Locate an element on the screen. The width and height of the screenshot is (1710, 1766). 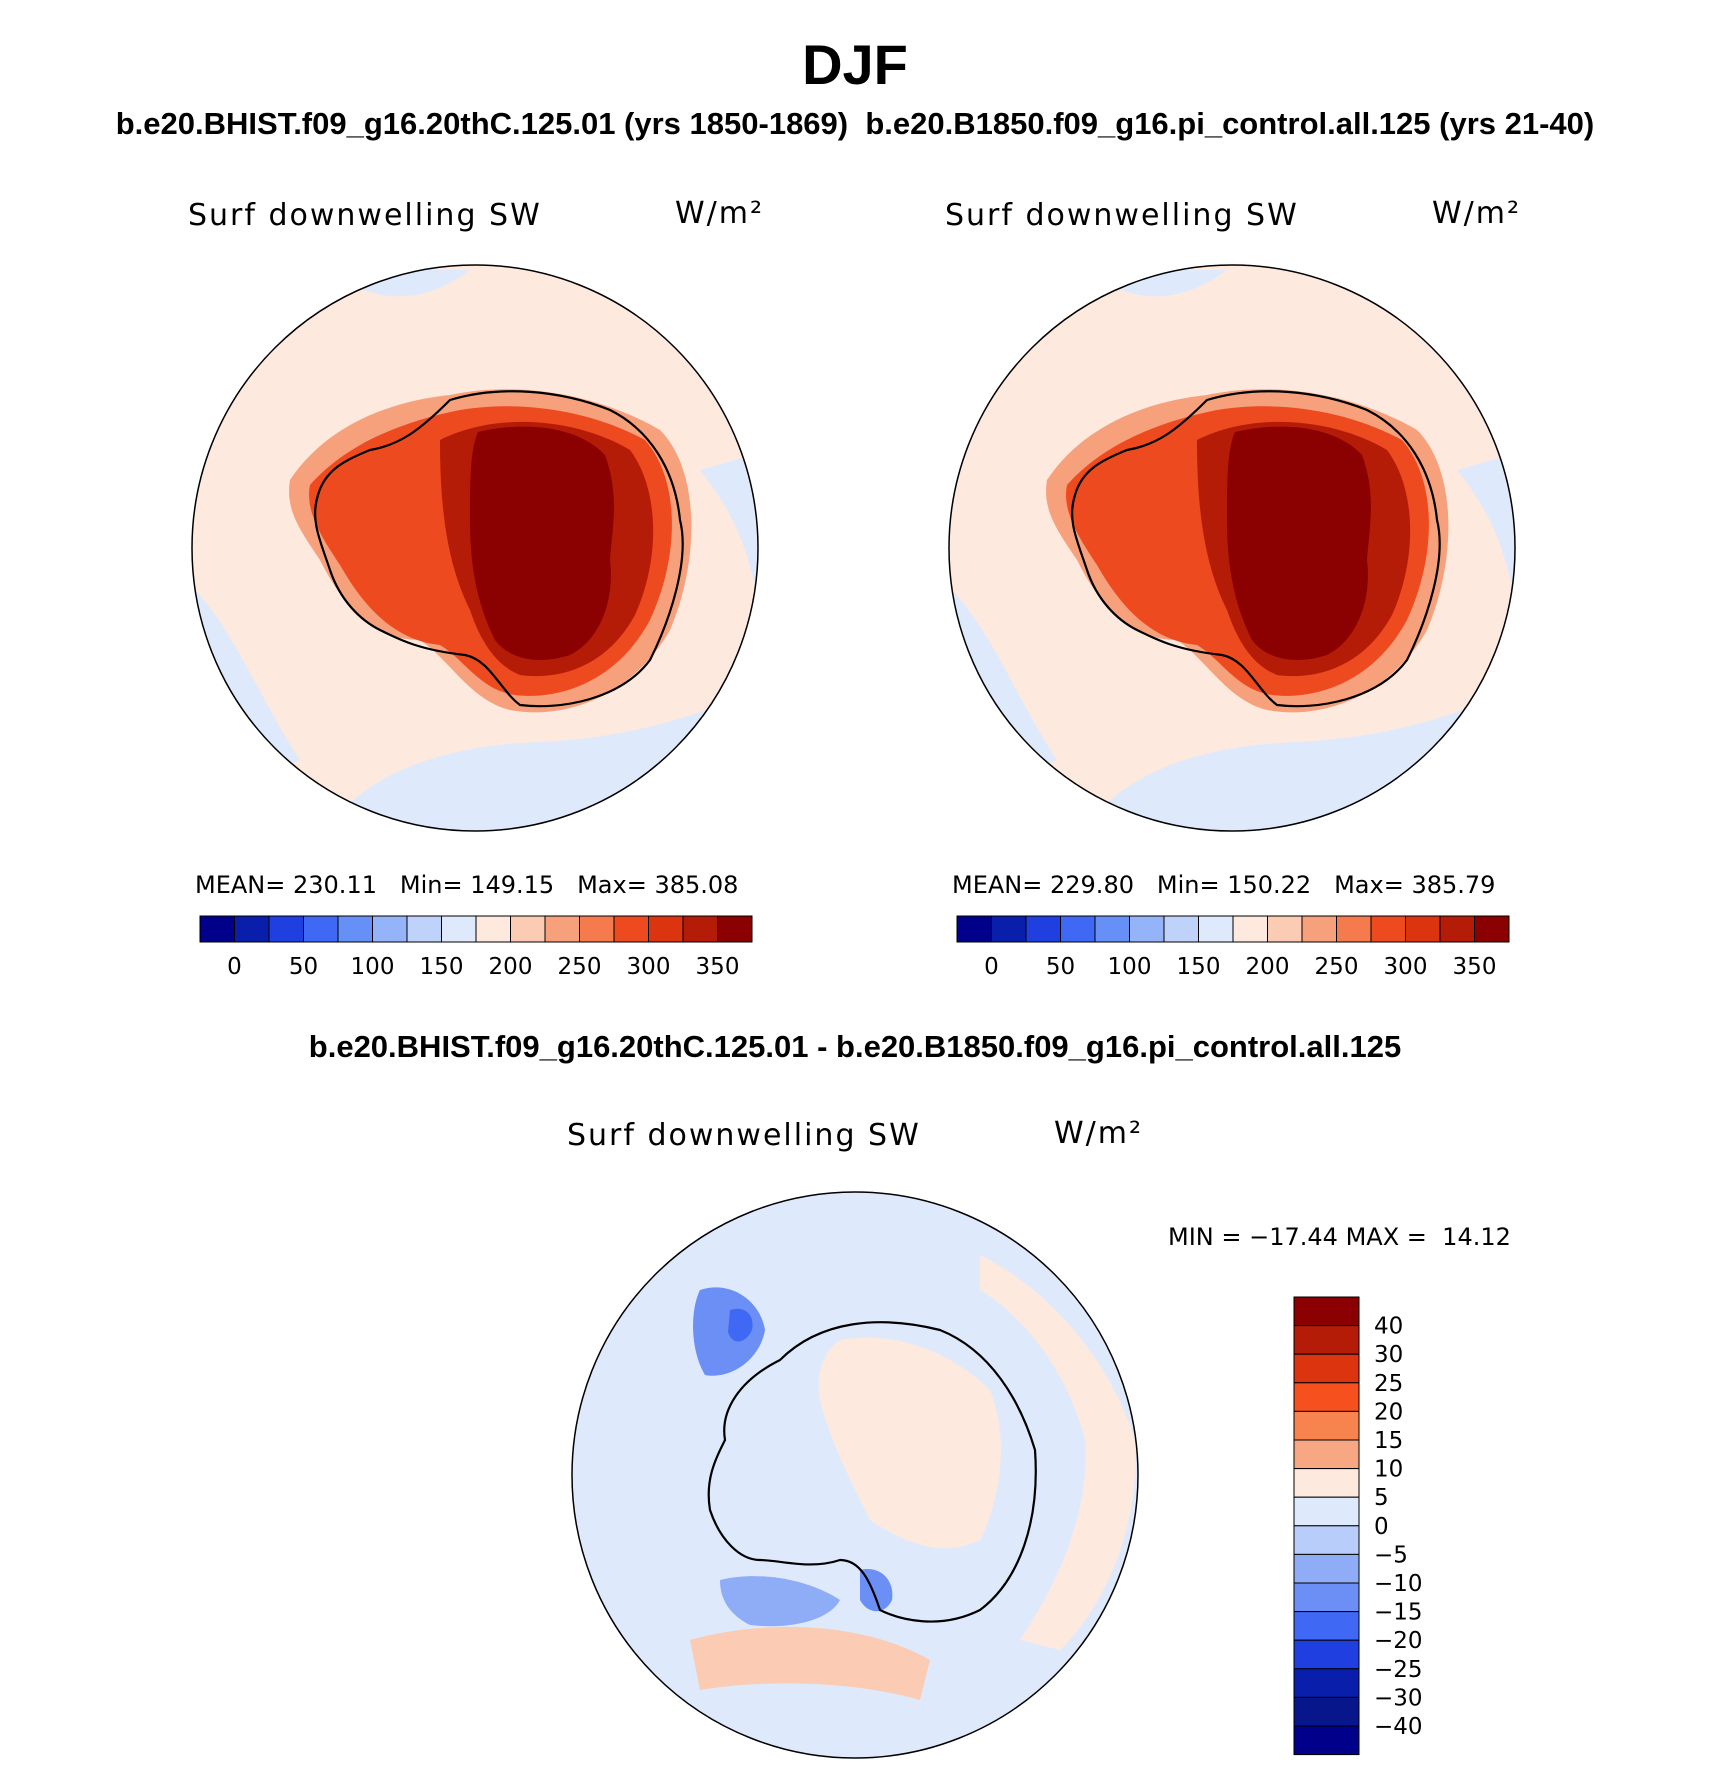
panel3-positive-continent is located at coordinates (909, 1443).